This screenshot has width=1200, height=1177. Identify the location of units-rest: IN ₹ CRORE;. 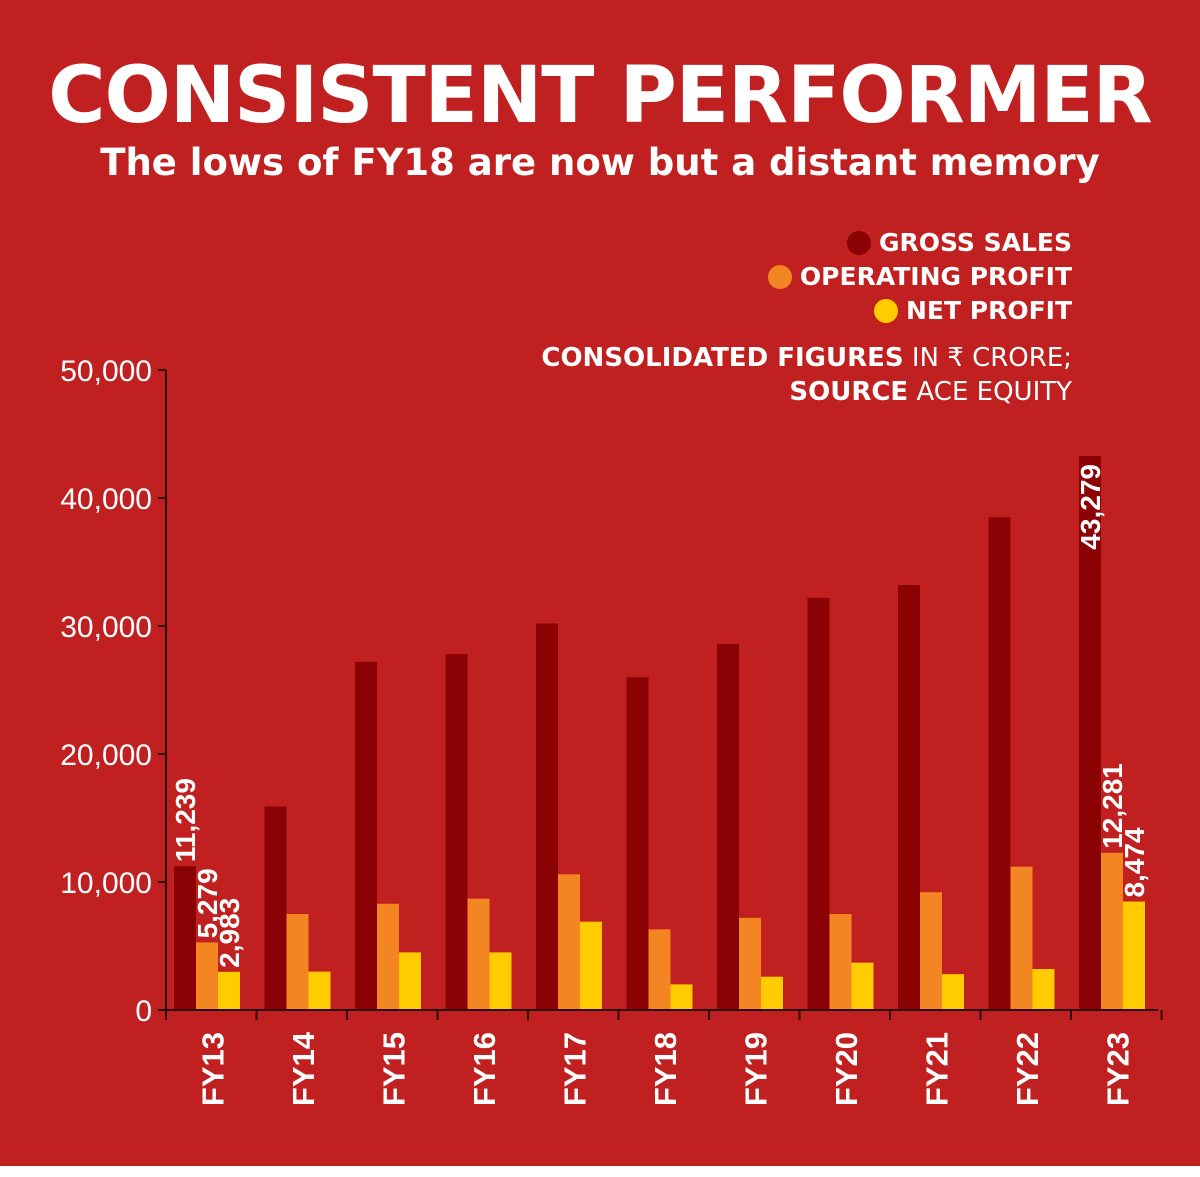
(987, 358).